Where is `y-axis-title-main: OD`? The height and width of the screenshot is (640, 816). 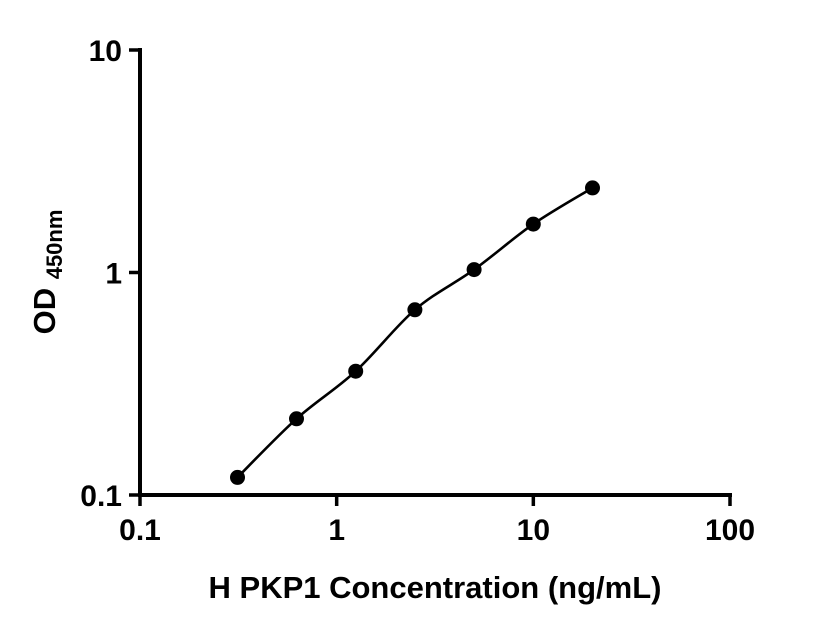
y-axis-title-main: OD is located at coordinates (44, 311).